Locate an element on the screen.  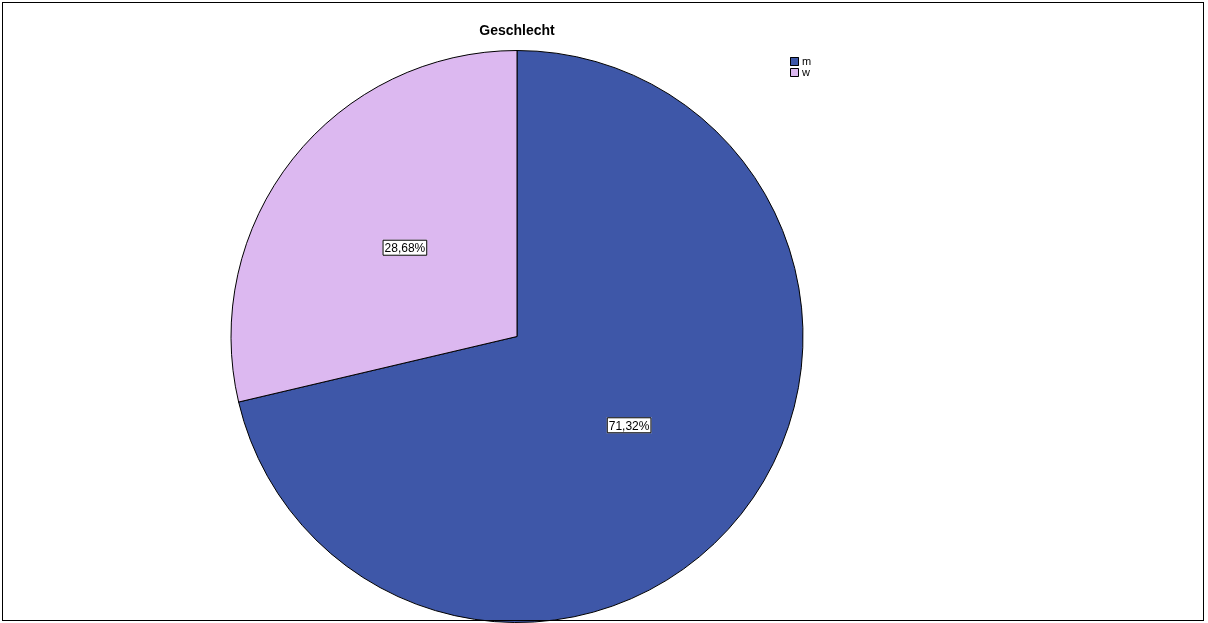
legend-label: m is located at coordinates (807, 61).